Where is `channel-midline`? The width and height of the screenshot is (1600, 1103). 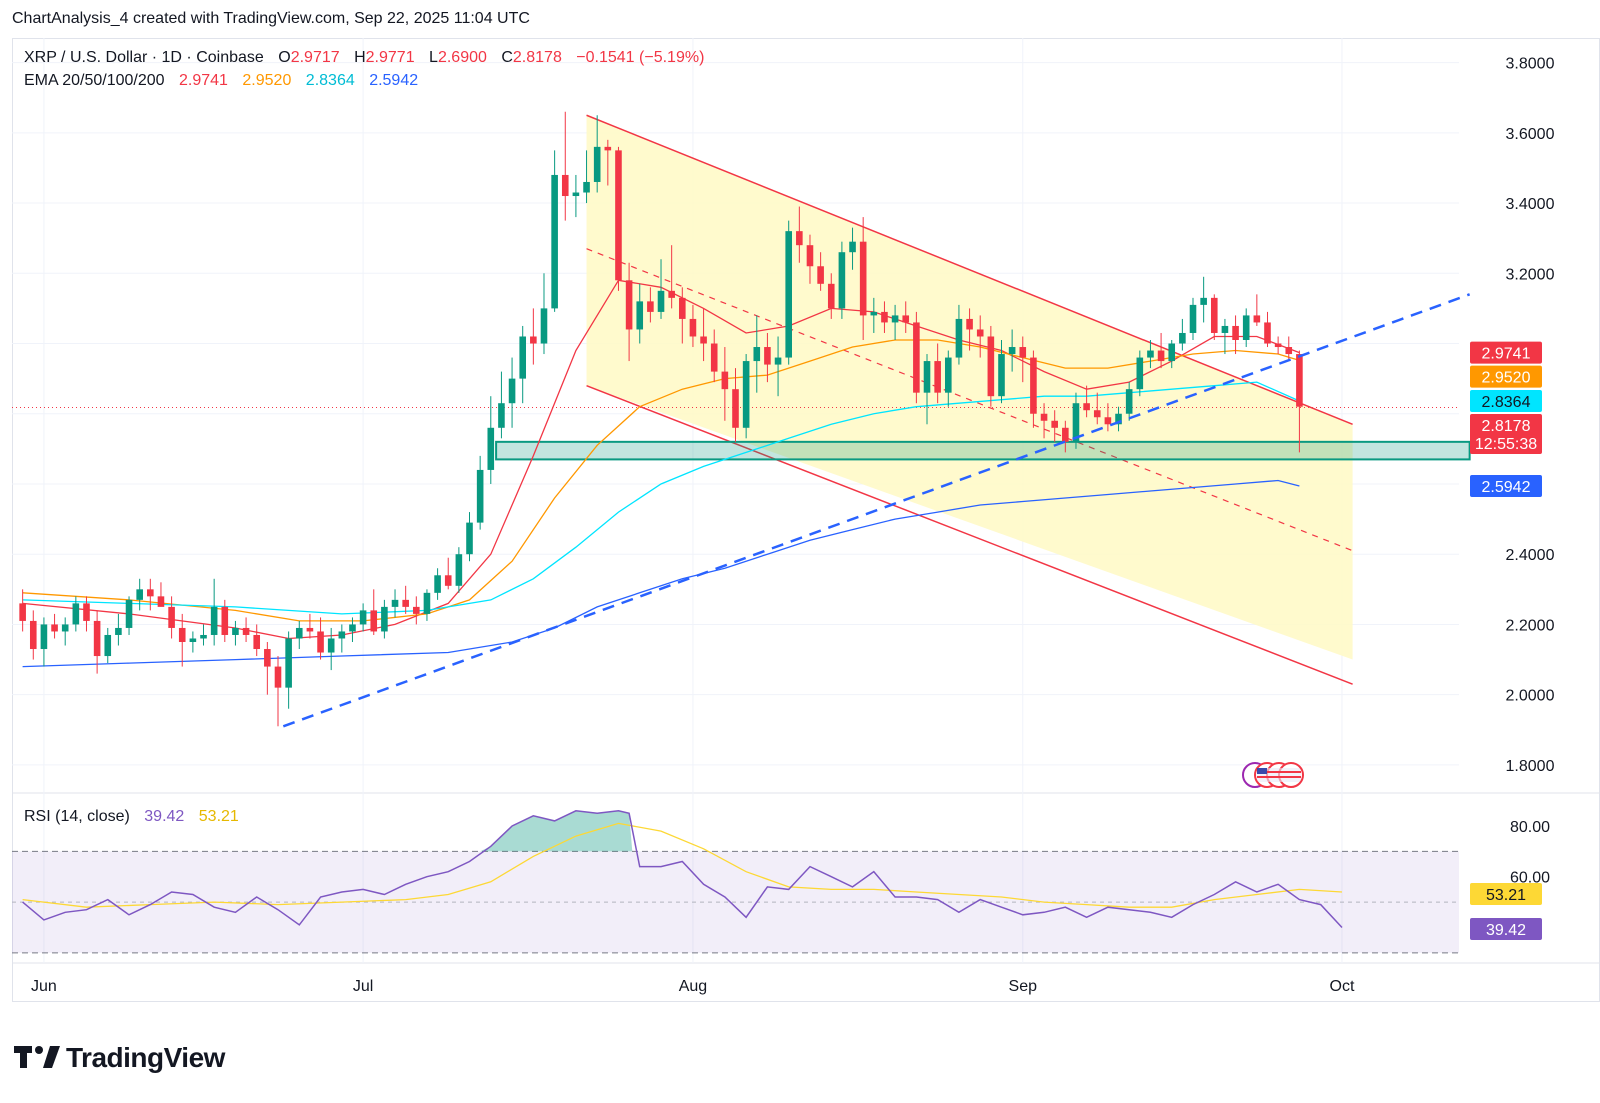 channel-midline is located at coordinates (969, 400).